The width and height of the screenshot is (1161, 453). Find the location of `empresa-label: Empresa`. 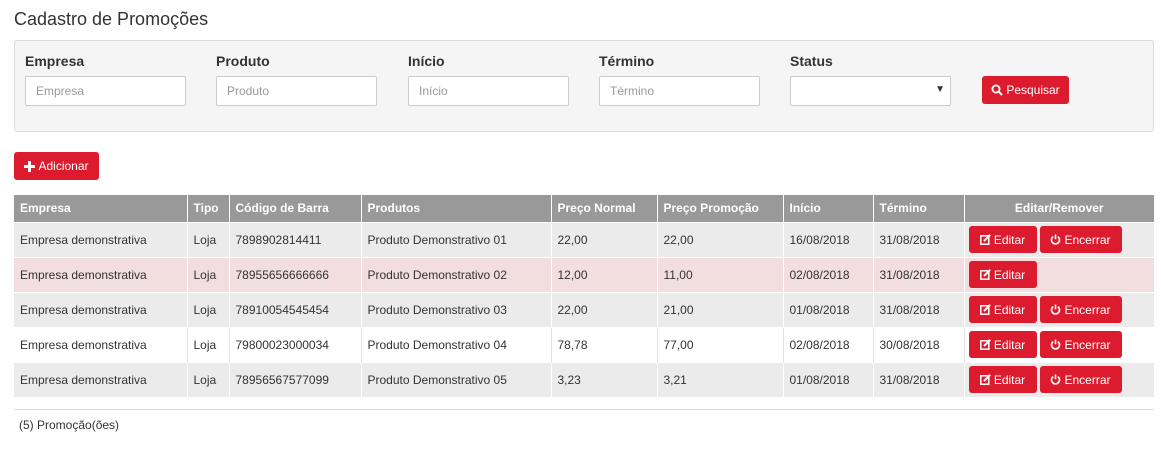

empresa-label: Empresa is located at coordinates (55, 61).